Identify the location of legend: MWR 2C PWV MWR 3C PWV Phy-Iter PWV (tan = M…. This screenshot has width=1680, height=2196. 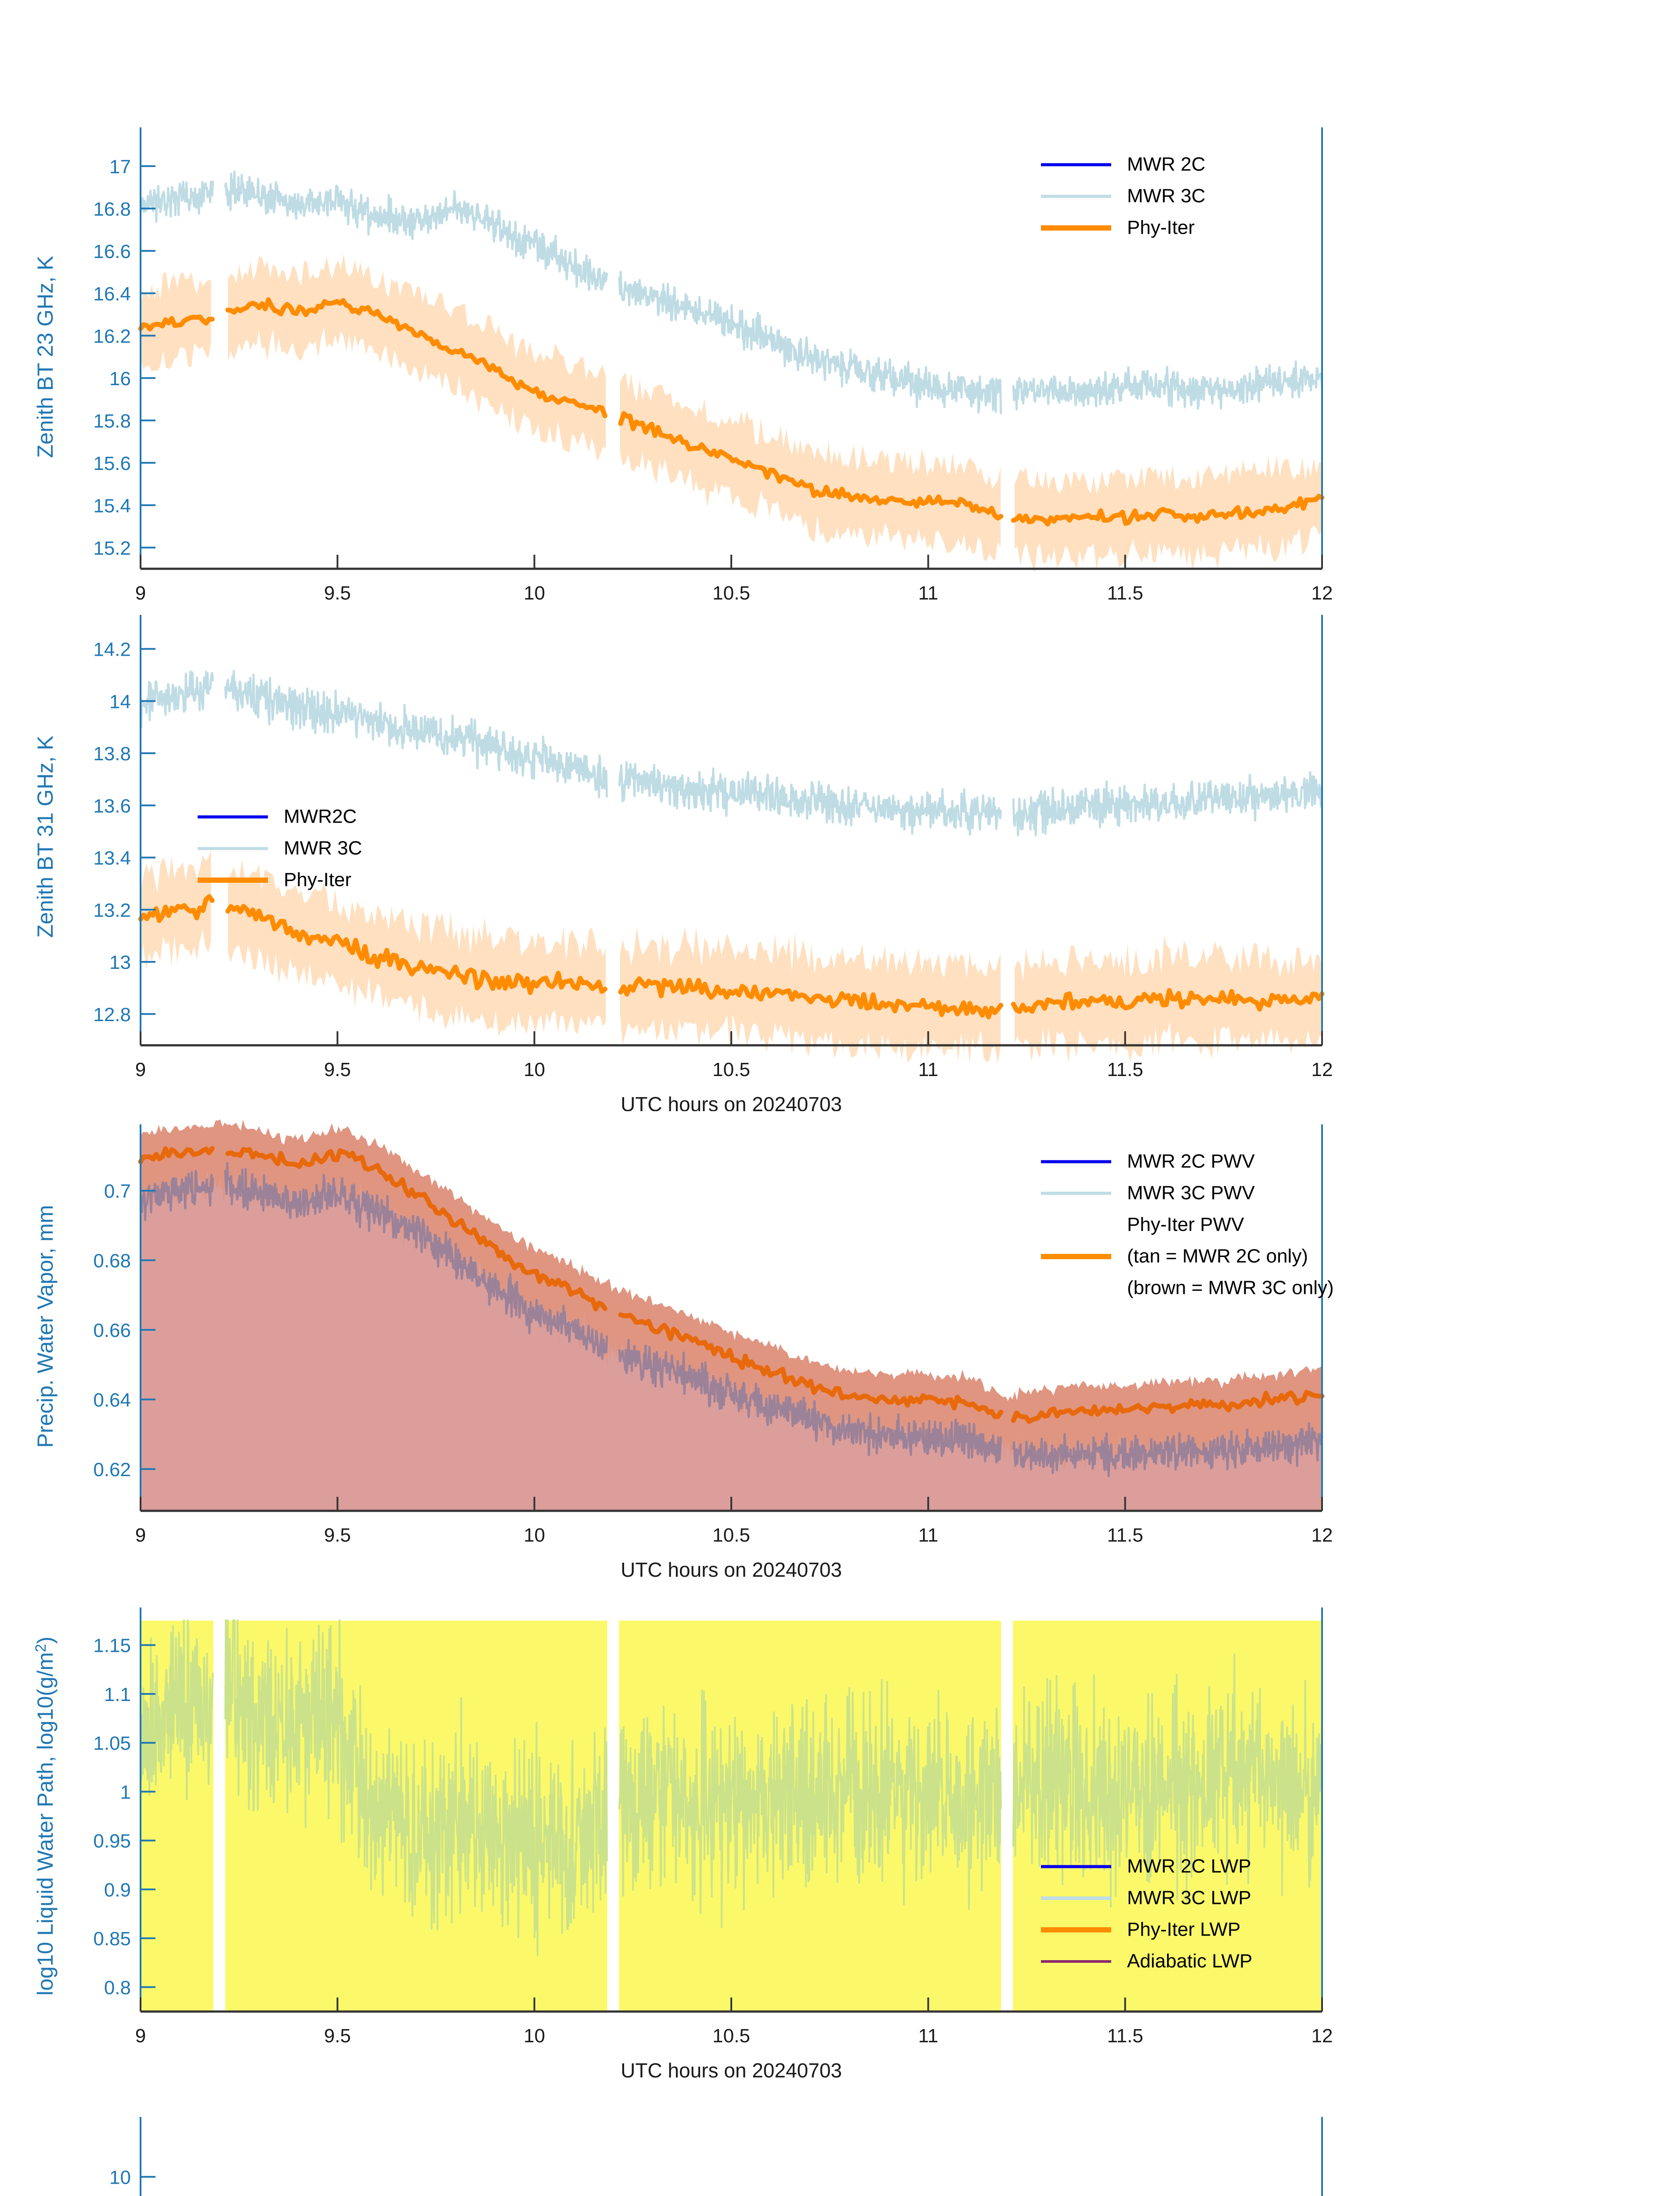
(1187, 1225).